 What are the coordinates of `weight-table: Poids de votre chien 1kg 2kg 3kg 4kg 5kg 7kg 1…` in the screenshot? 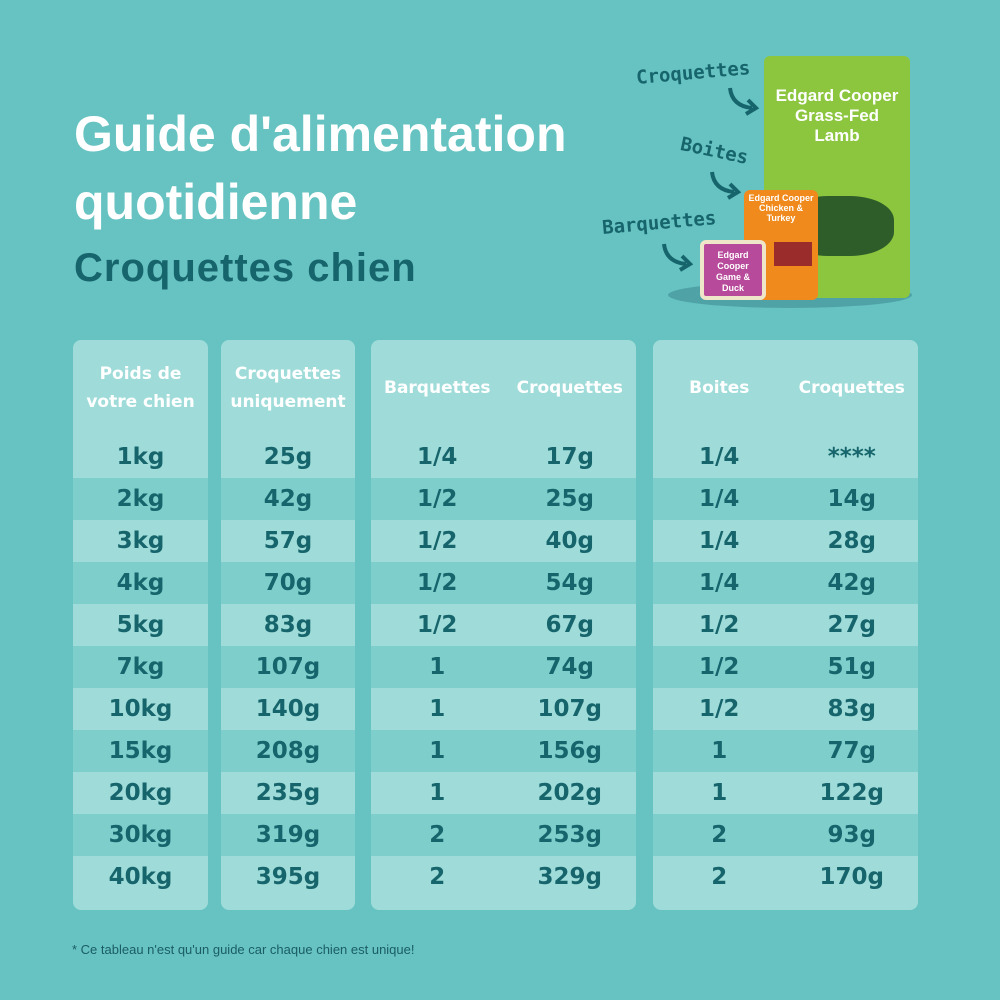 It's located at (140, 625).